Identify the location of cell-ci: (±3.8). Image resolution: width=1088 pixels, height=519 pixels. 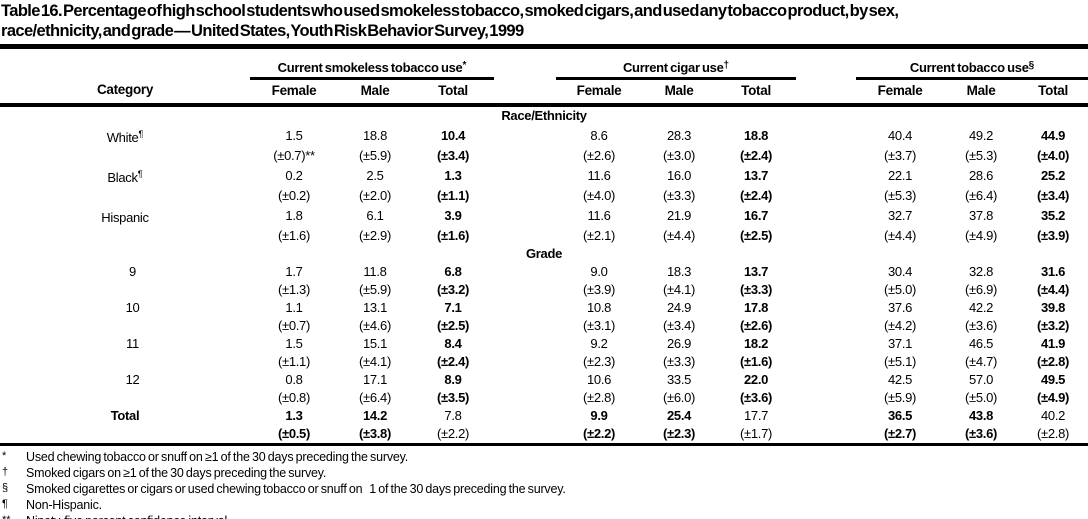
(375, 433).